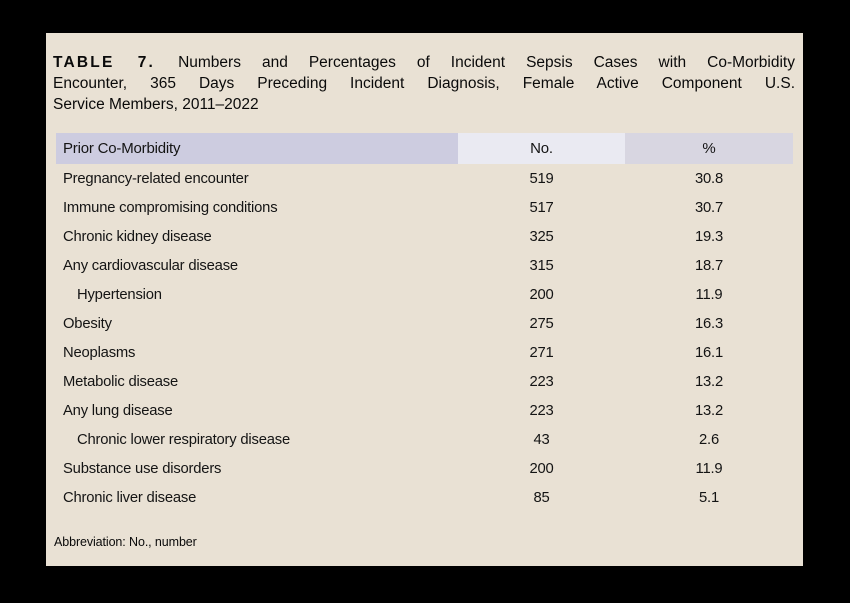 This screenshot has height=603, width=850. What do you see at coordinates (87, 323) in the screenshot?
I see `row-label: Obesity` at bounding box center [87, 323].